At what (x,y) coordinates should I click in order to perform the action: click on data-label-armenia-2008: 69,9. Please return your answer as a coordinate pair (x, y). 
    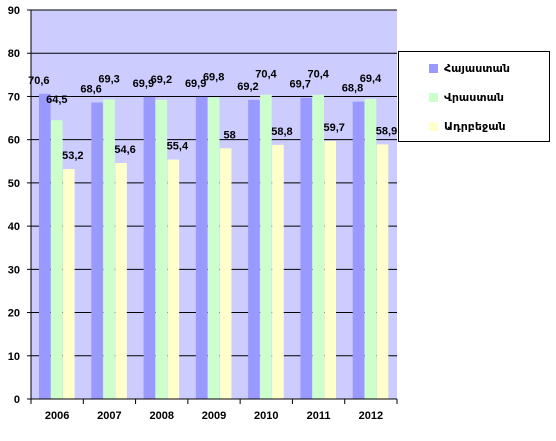
    Looking at the image, I should click on (143, 84).